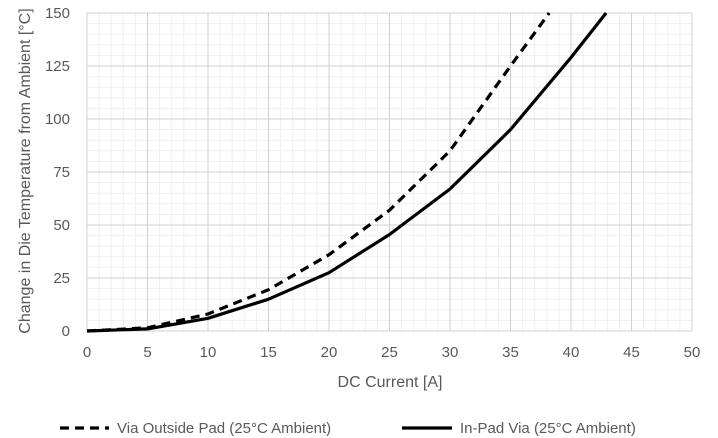 The image size is (718, 438). I want to click on x-tick-label: 5, so click(147, 352).